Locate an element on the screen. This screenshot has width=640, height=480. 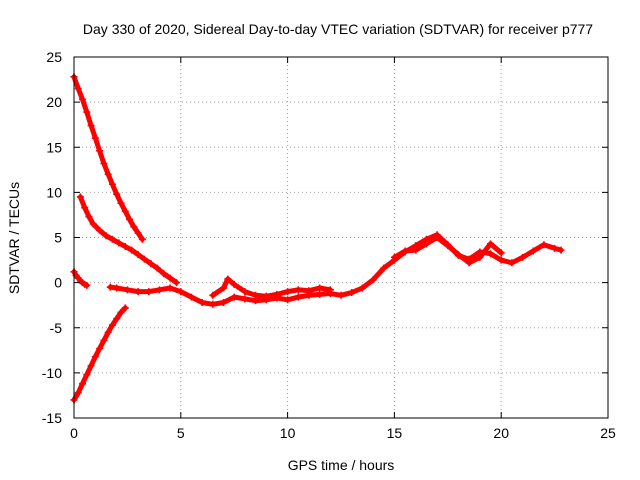
x-tick-label: 15 is located at coordinates (395, 433).